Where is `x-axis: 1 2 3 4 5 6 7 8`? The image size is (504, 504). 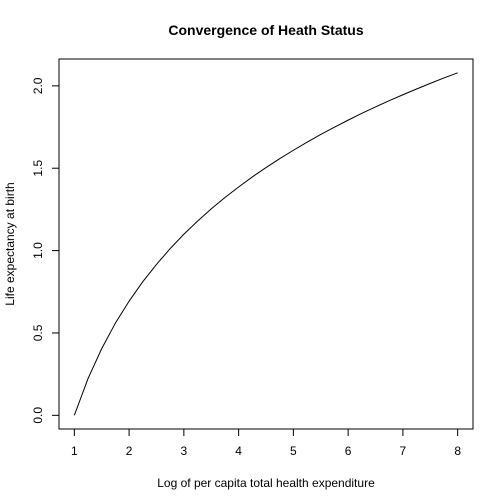
x-axis: 1 2 3 4 5 6 7 8 is located at coordinates (266, 443).